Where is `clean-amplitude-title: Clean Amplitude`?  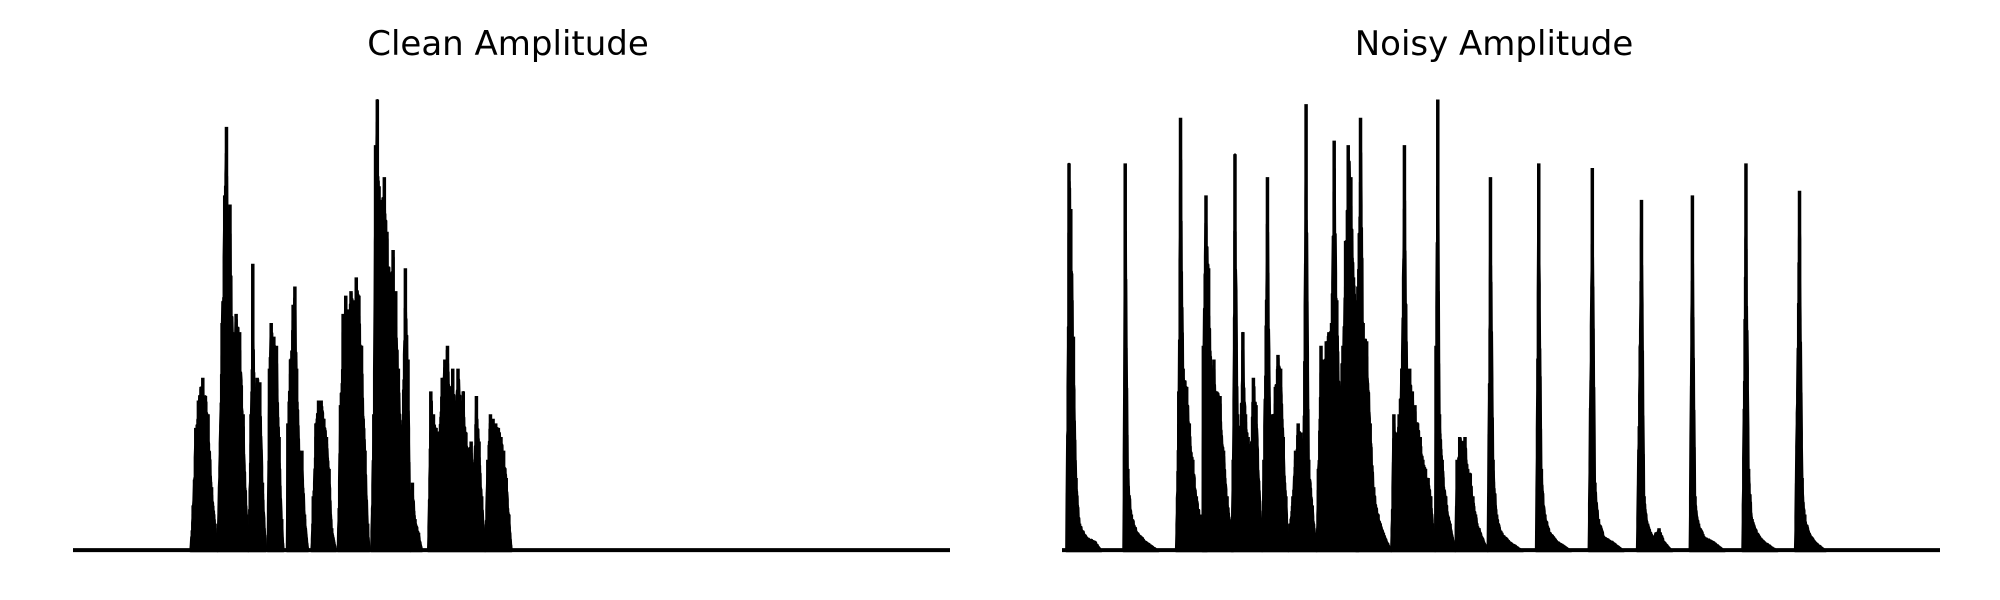 clean-amplitude-title: Clean Amplitude is located at coordinates (508, 44).